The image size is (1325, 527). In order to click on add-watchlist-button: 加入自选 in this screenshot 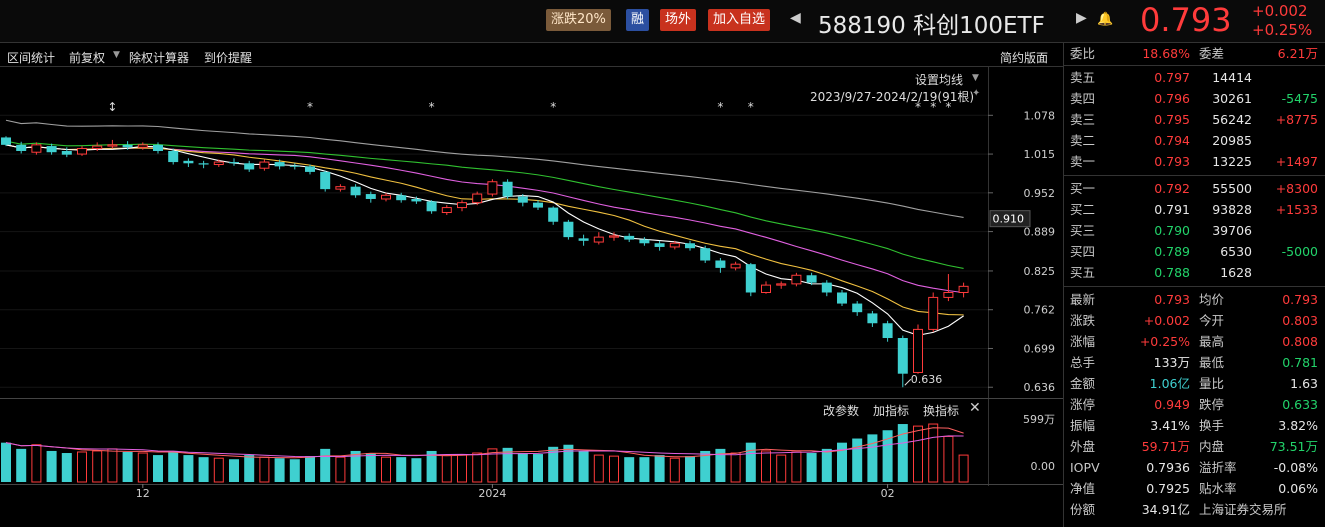, I will do `click(739, 20)`.